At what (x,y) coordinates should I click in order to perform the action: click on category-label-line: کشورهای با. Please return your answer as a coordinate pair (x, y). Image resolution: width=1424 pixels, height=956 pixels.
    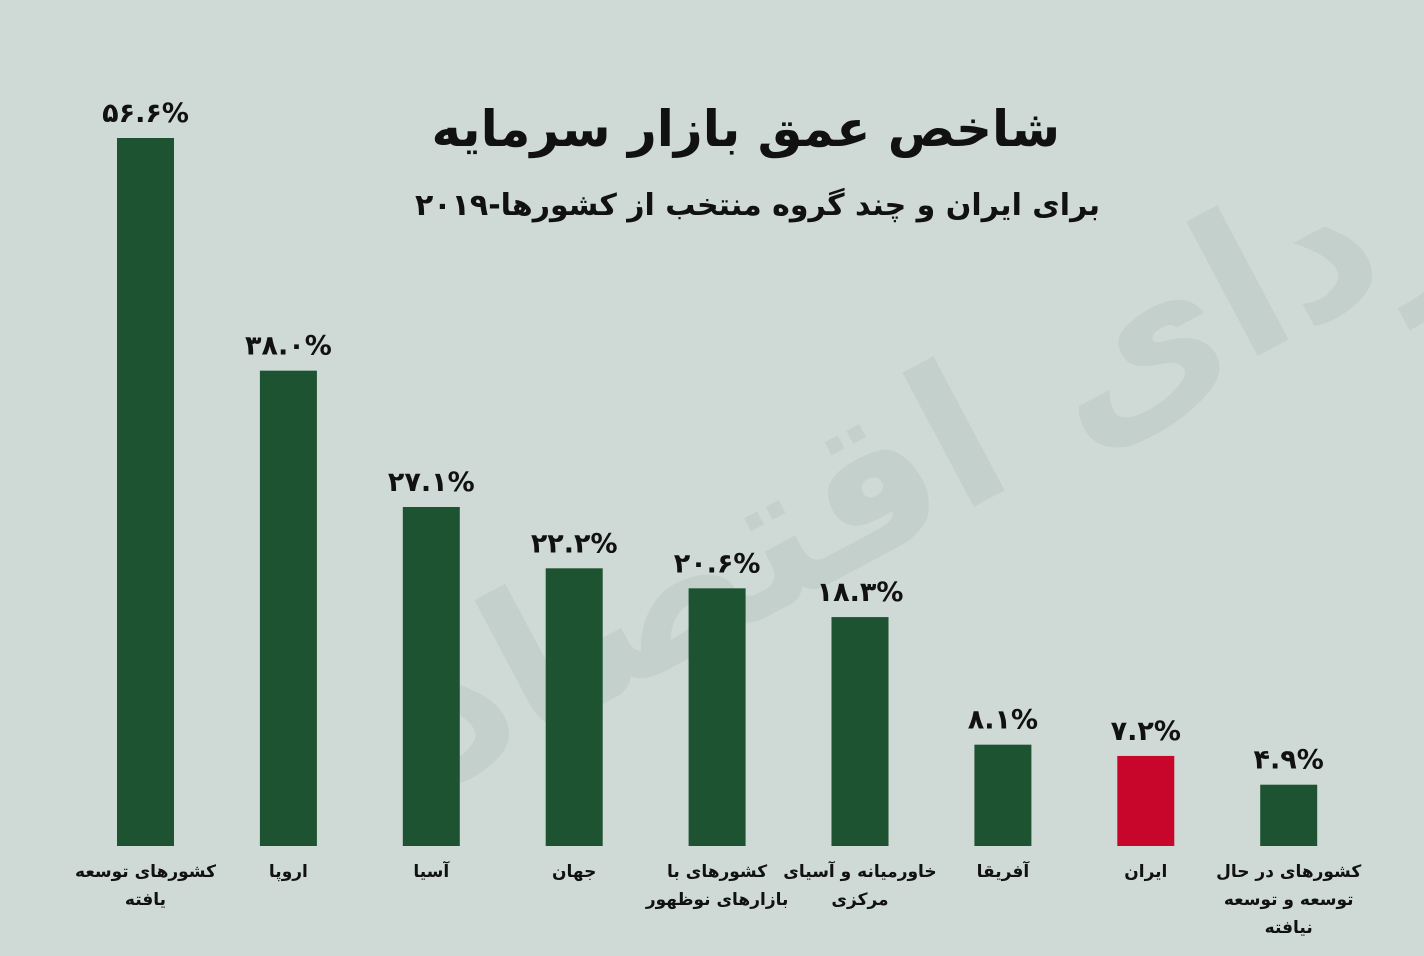
    Looking at the image, I should click on (717, 872).